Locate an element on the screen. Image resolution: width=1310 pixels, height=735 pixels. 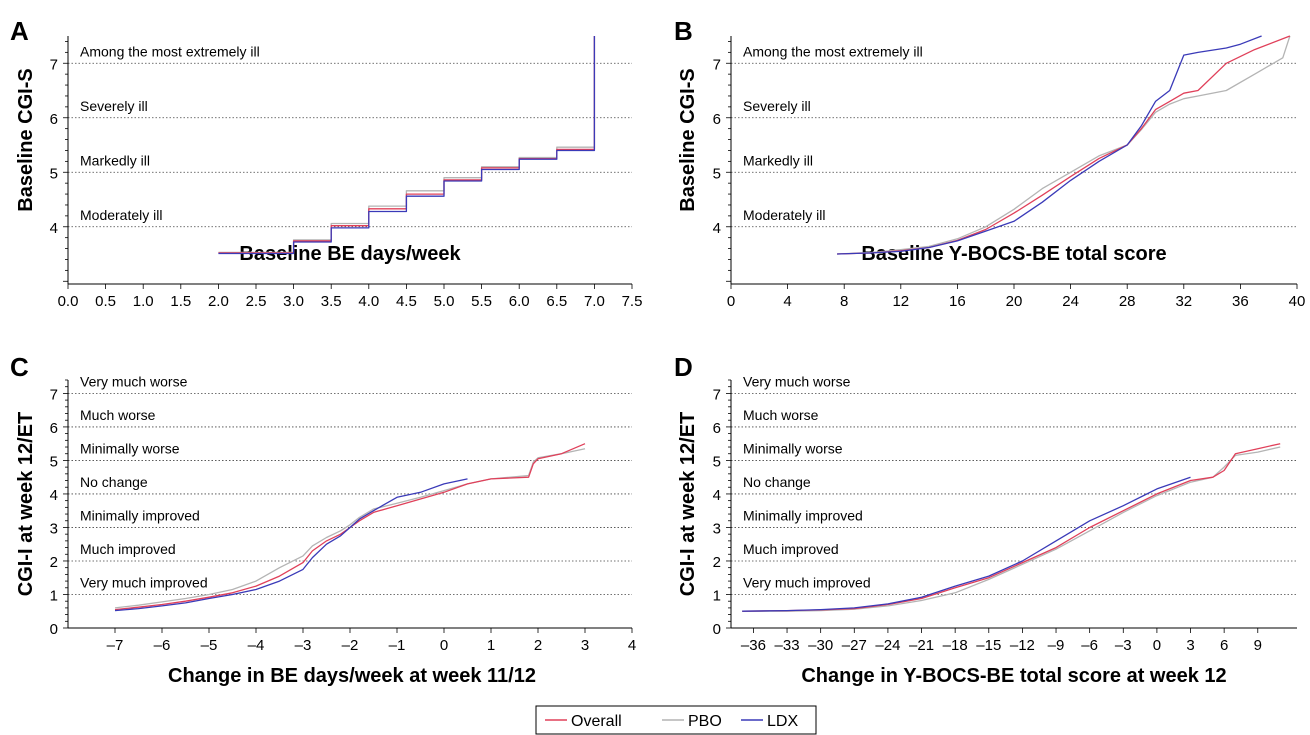
panel-a-x-tick-label: 6.5 is located at coordinates (556, 301).